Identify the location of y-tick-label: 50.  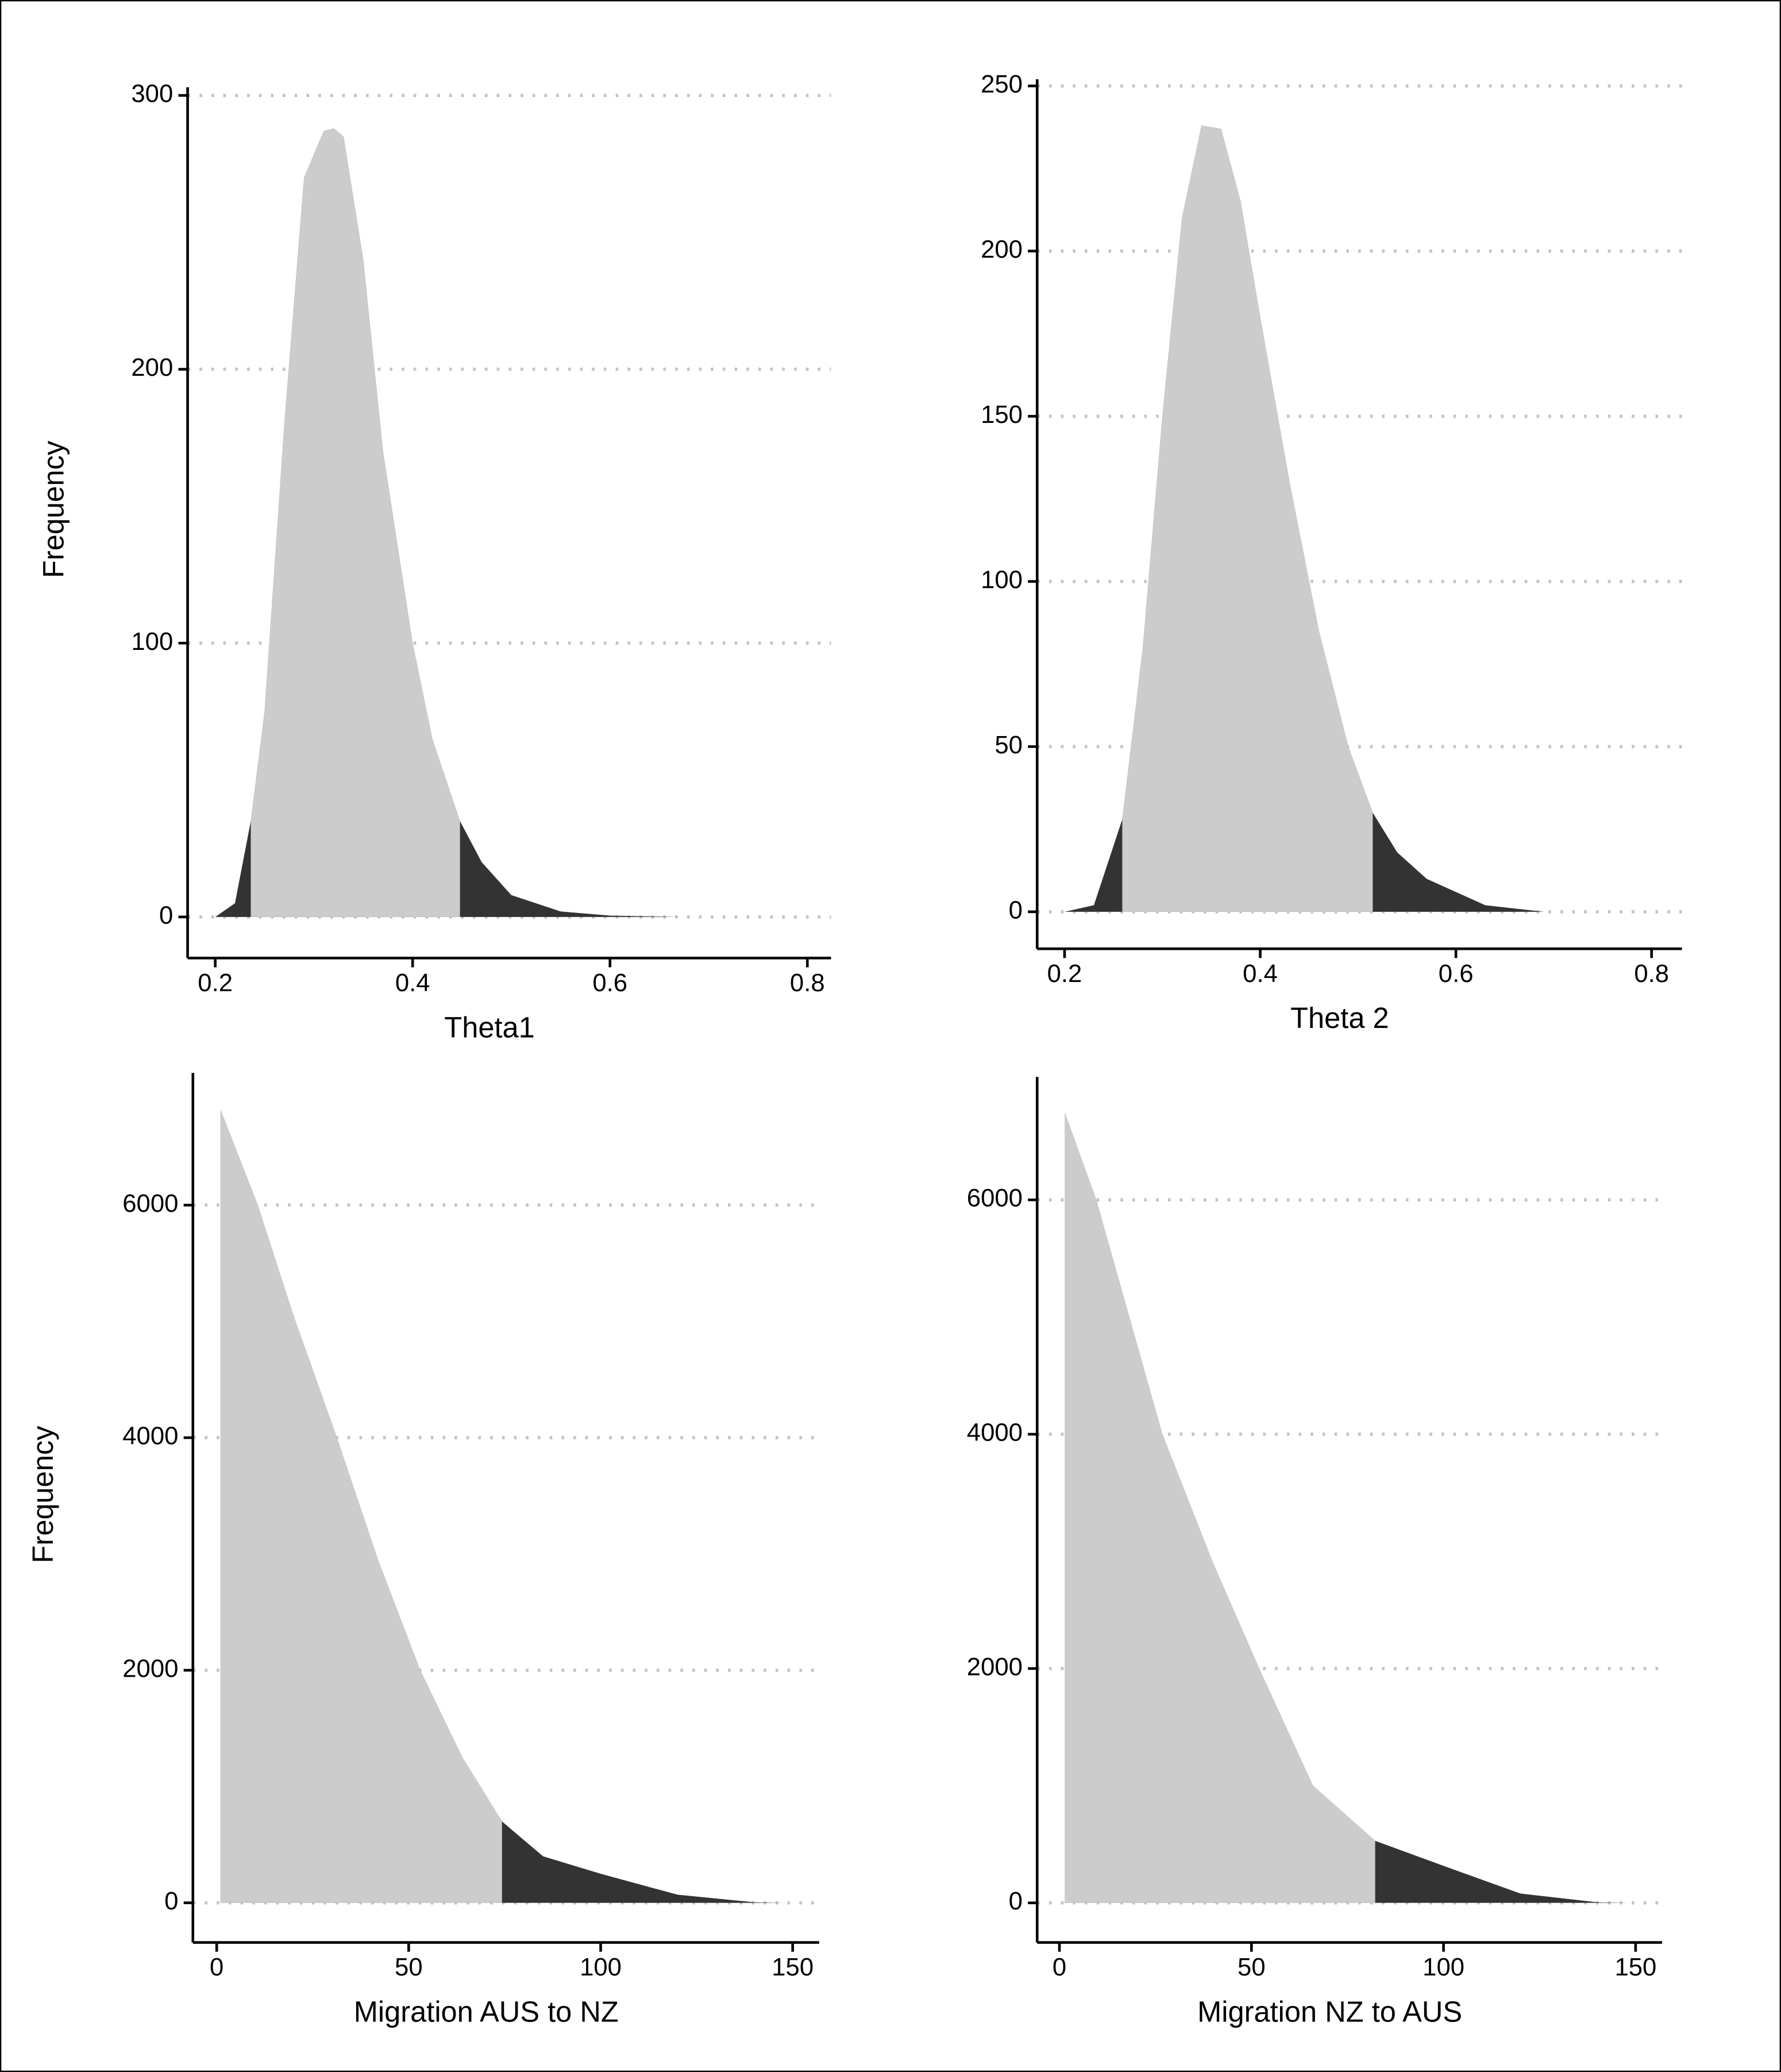
(1008, 745).